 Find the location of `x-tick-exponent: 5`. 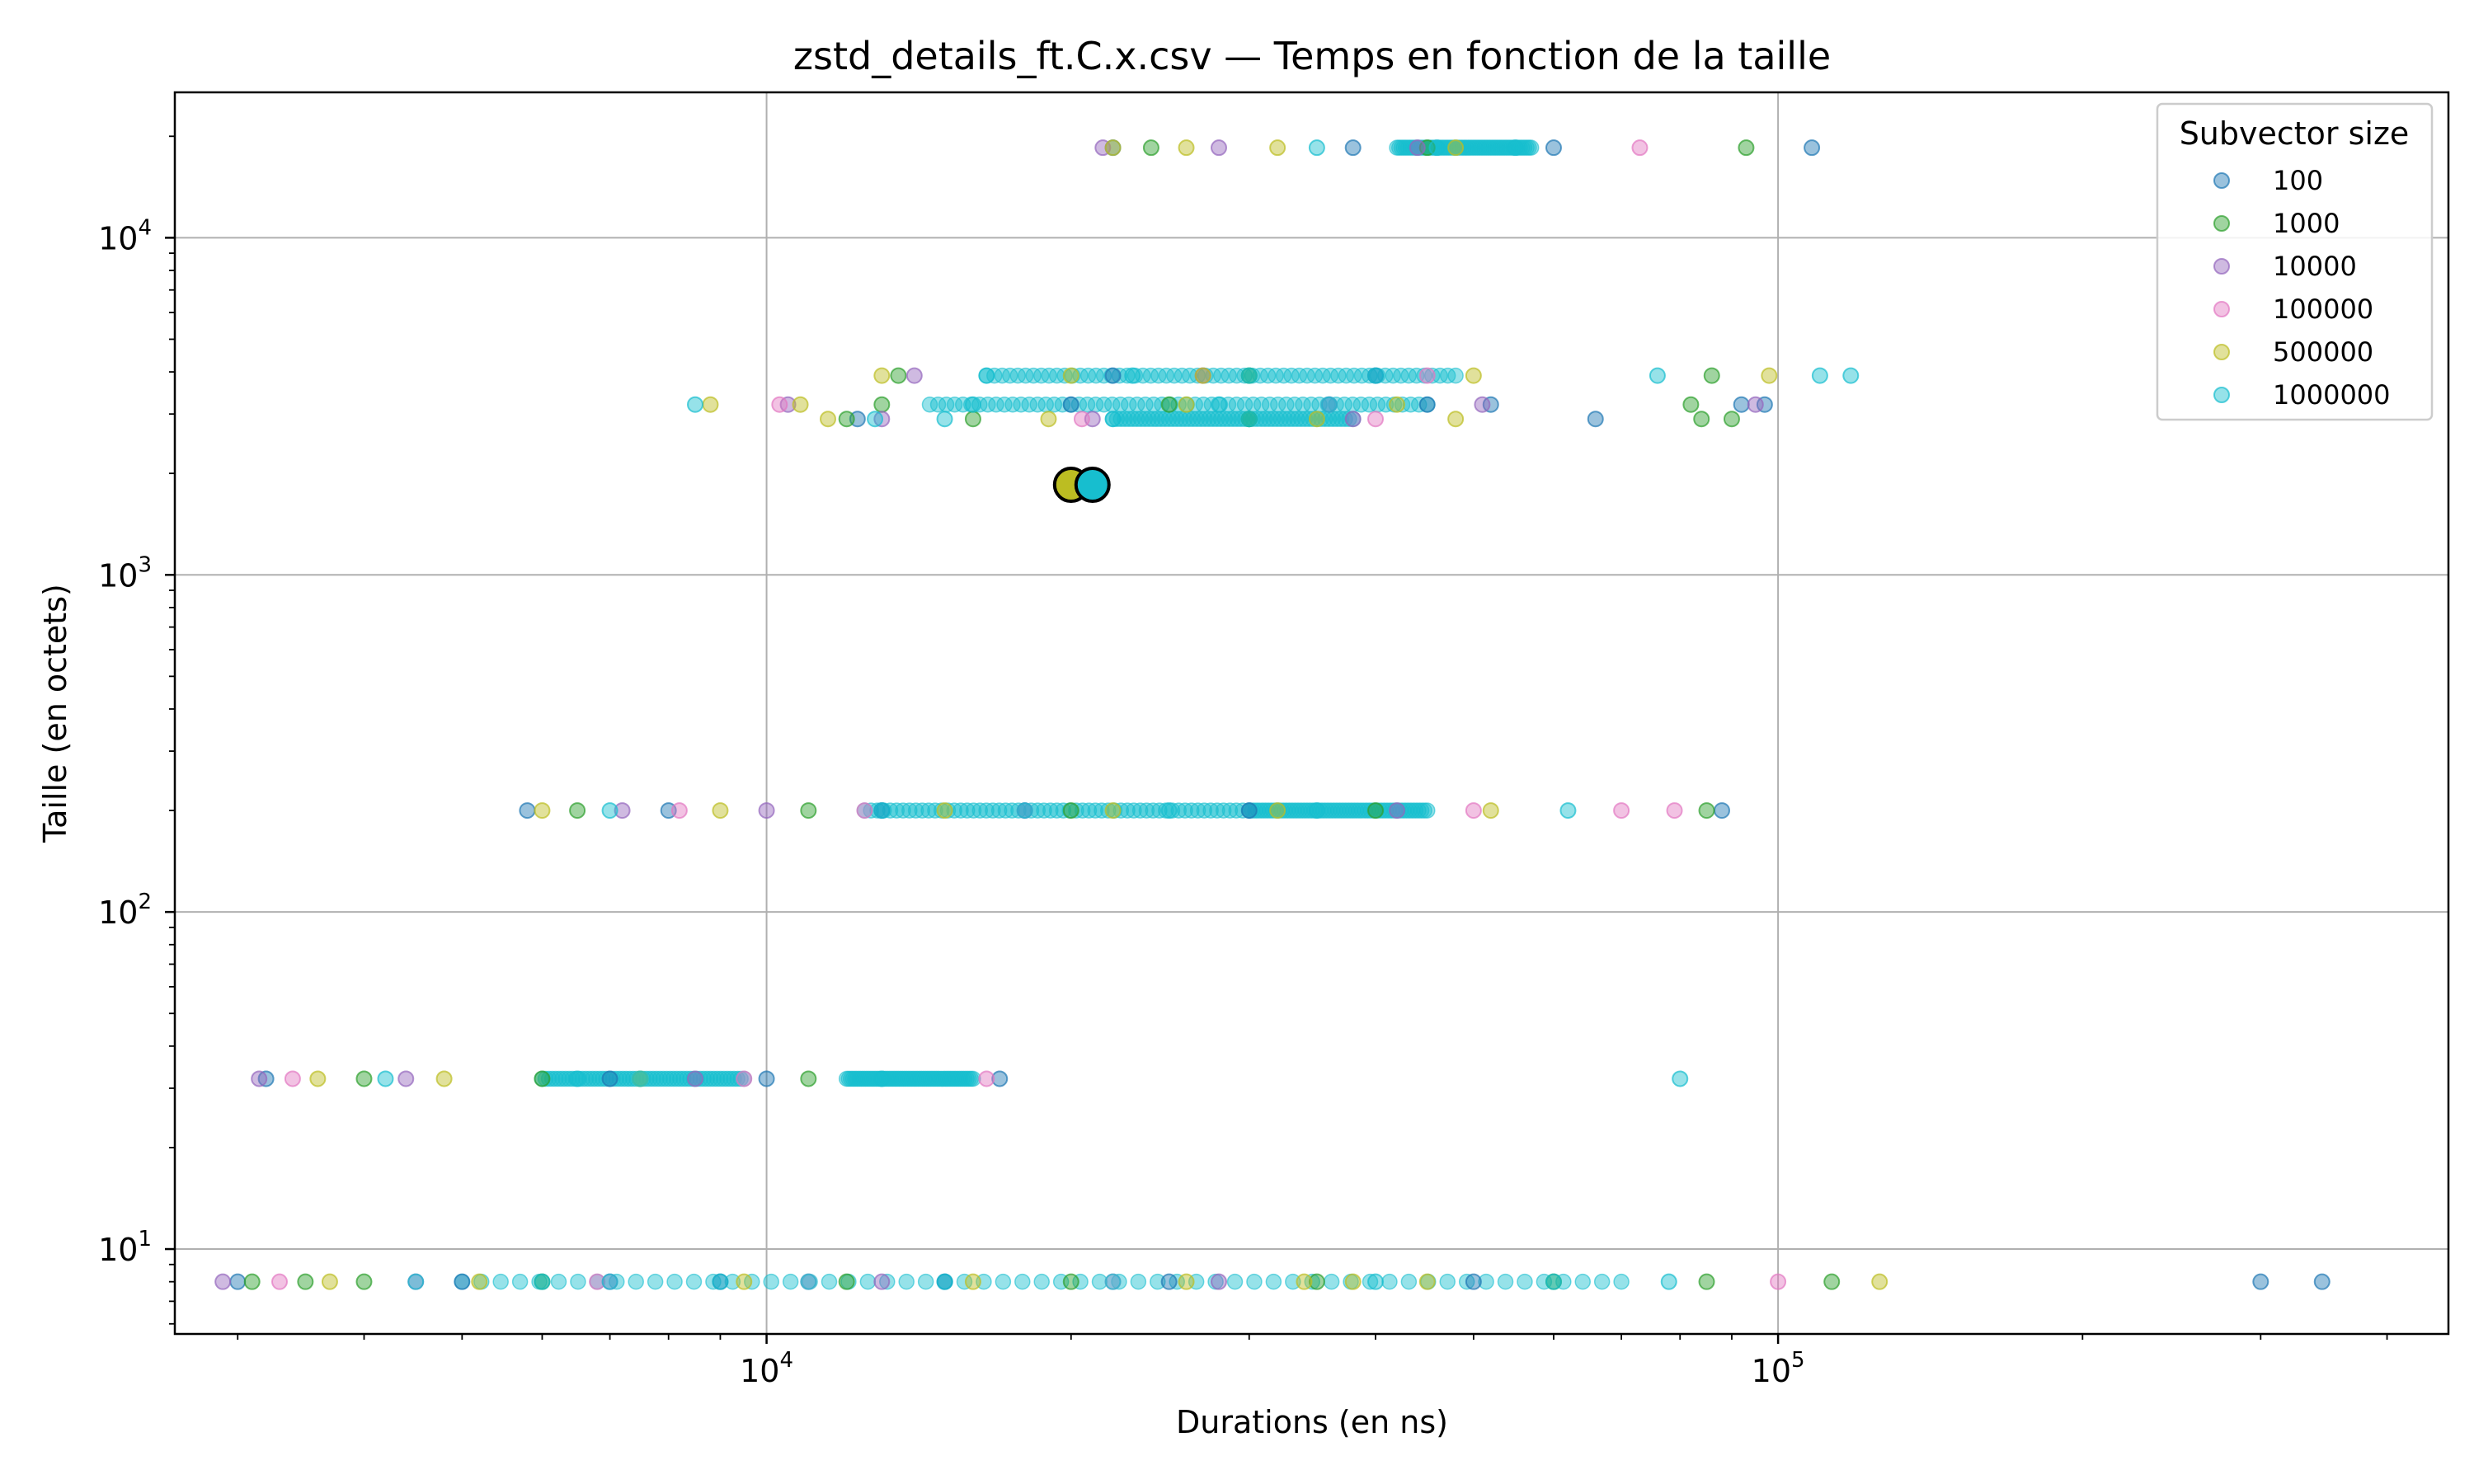

x-tick-exponent: 5 is located at coordinates (1798, 1360).